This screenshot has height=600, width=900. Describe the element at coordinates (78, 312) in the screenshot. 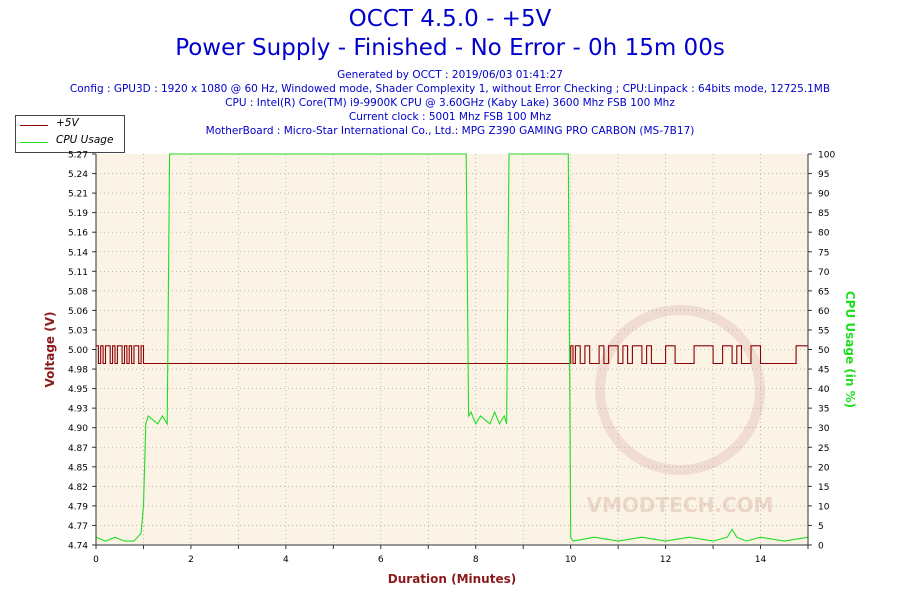

I see `y-tick-label: 5.06` at that location.